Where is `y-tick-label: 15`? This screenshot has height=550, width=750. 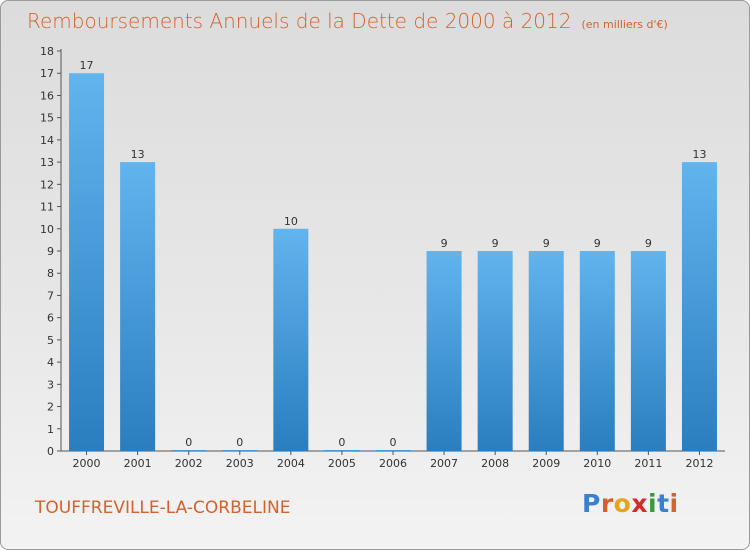 y-tick-label: 15 is located at coordinates (47, 118).